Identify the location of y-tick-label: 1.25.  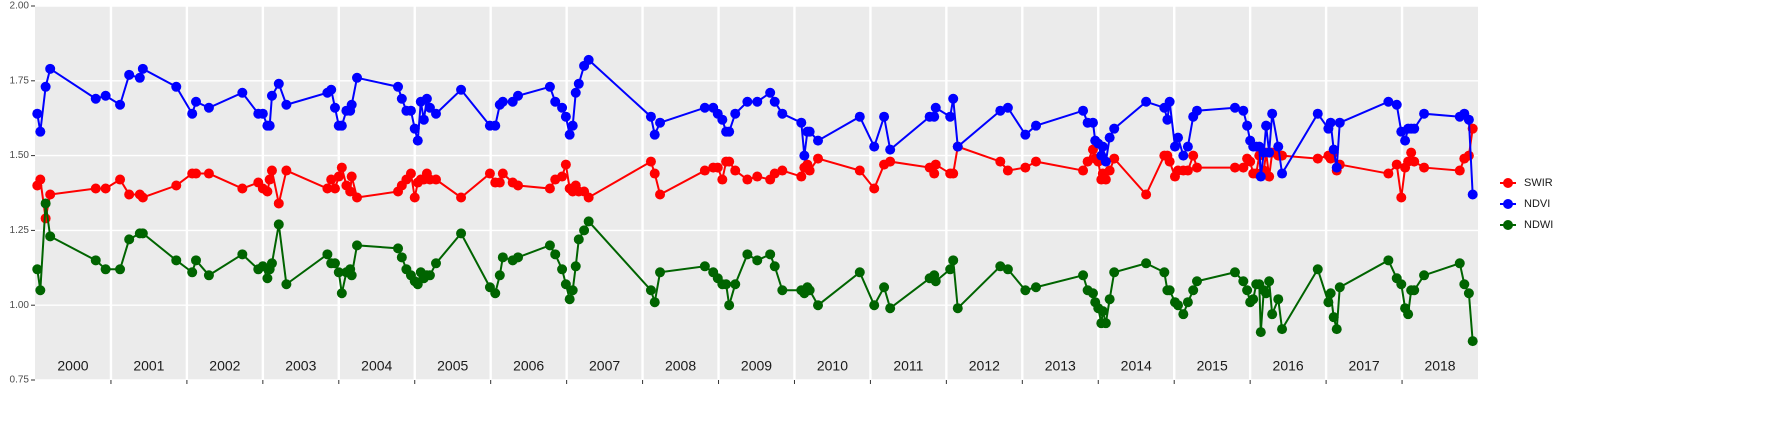
(20, 230).